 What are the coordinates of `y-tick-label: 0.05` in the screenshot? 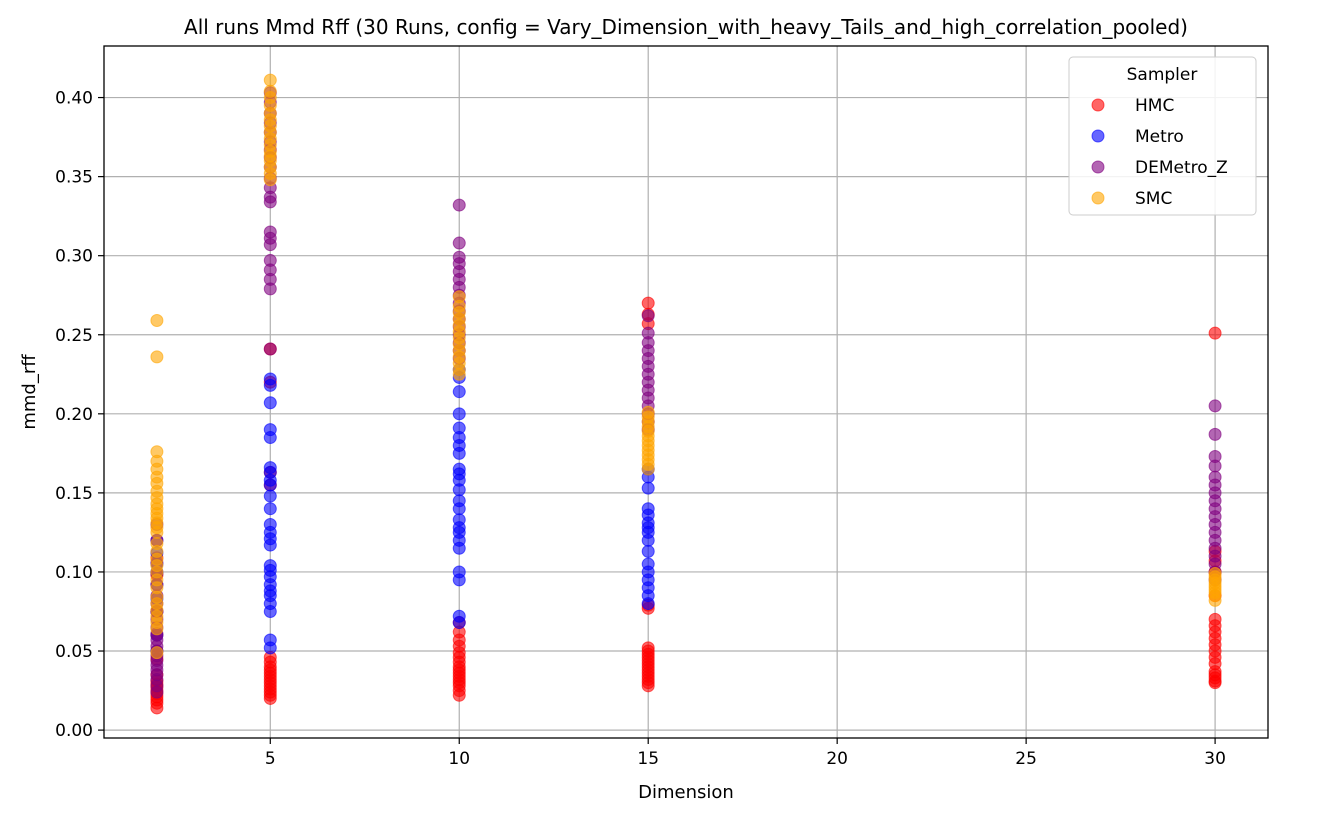 It's located at (74, 652).